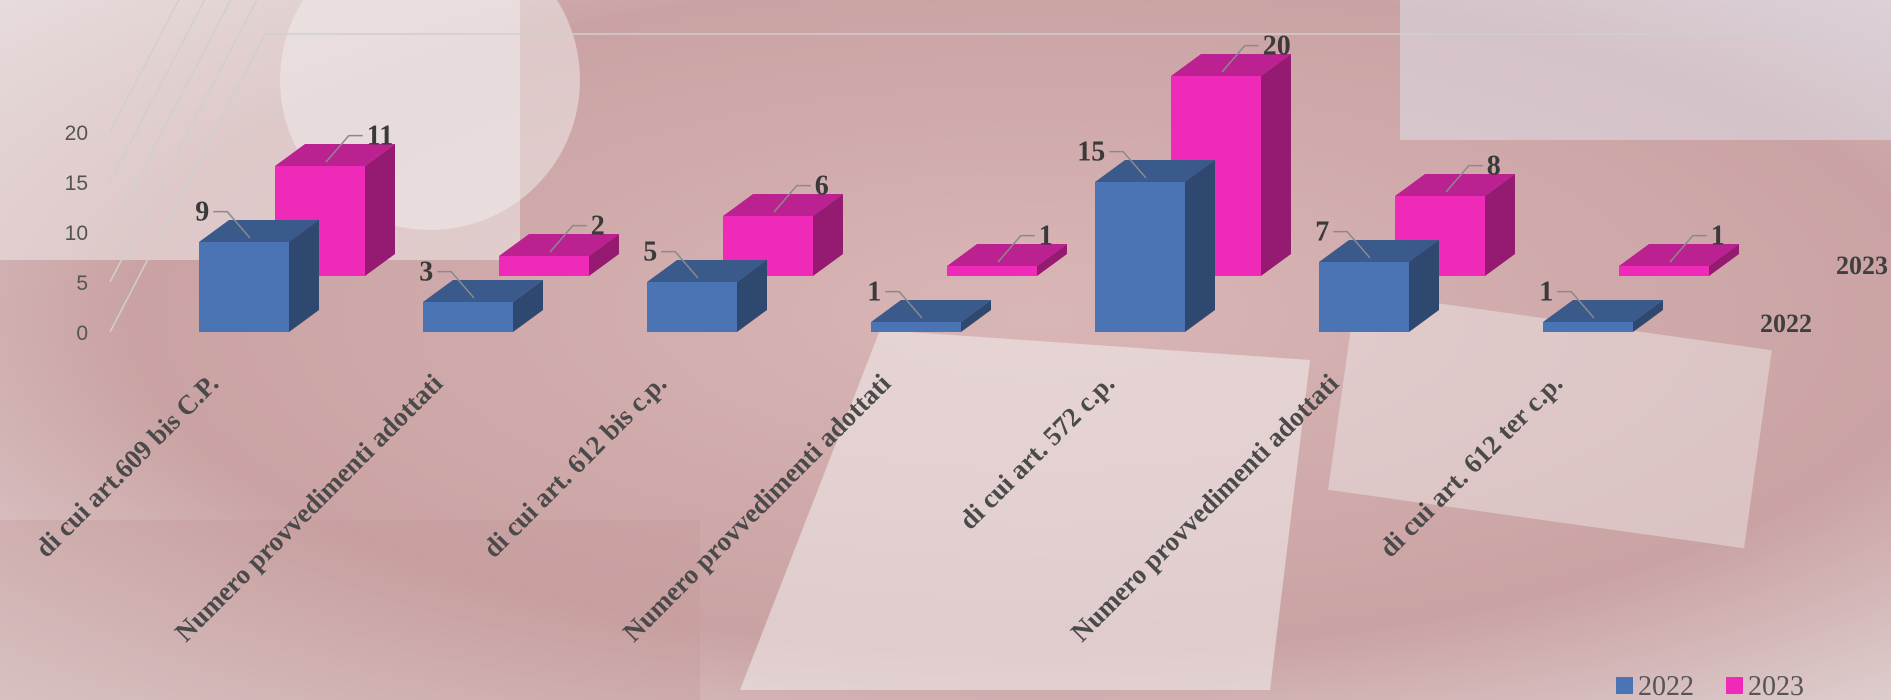 Image resolution: width=1891 pixels, height=700 pixels. I want to click on bar-2023-5-side, so click(1500, 225).